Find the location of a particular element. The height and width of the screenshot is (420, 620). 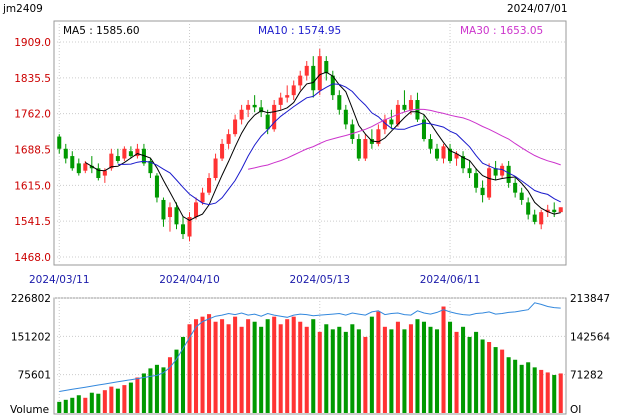

date-tick-label: 2024/05/13 is located at coordinates (320, 280).